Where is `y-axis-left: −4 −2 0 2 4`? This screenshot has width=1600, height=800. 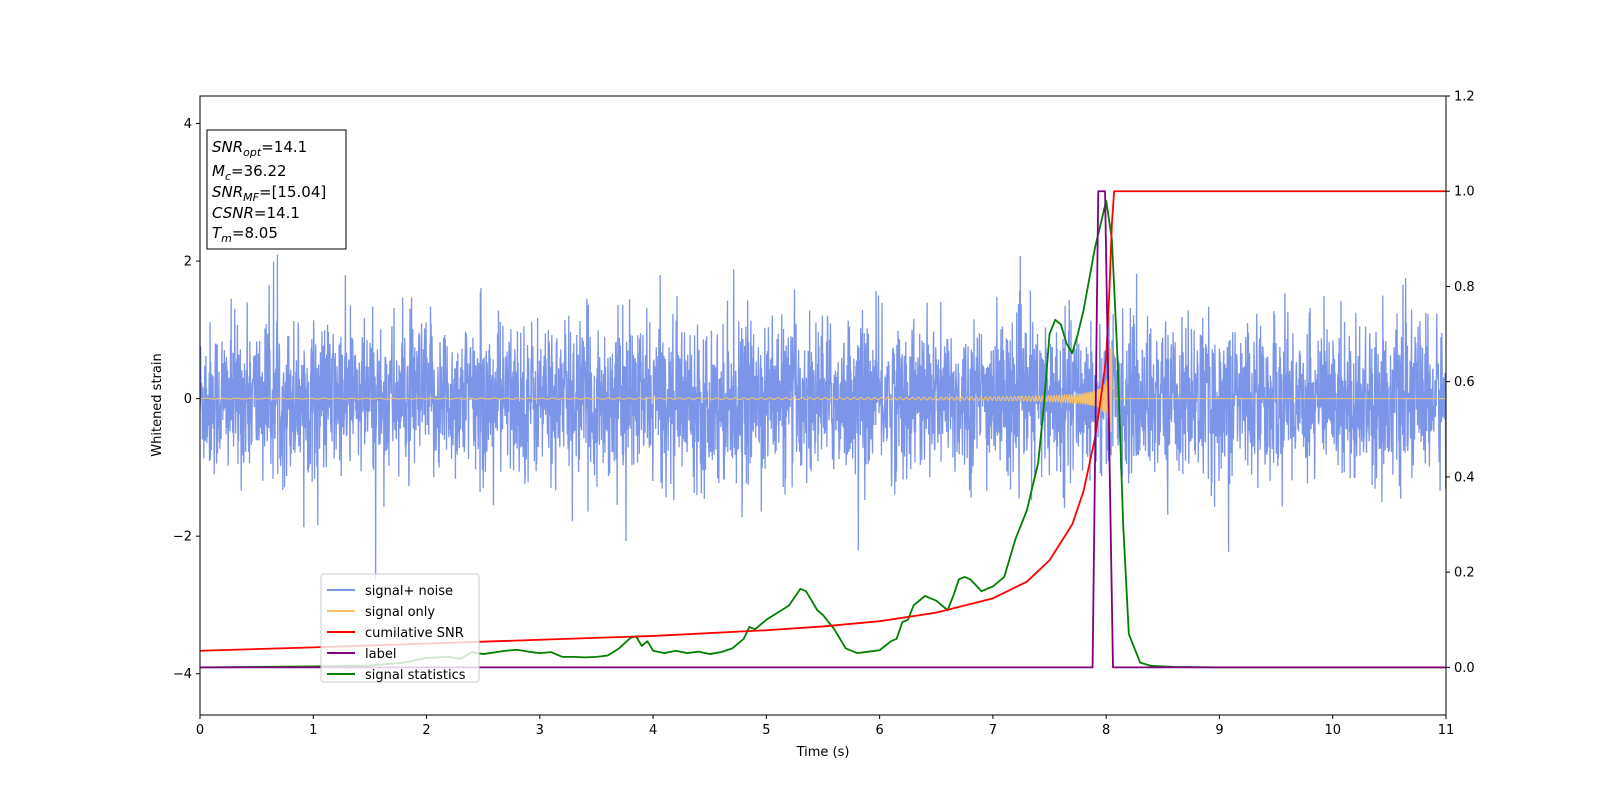 y-axis-left: −4 −2 0 2 4 is located at coordinates (186, 399).